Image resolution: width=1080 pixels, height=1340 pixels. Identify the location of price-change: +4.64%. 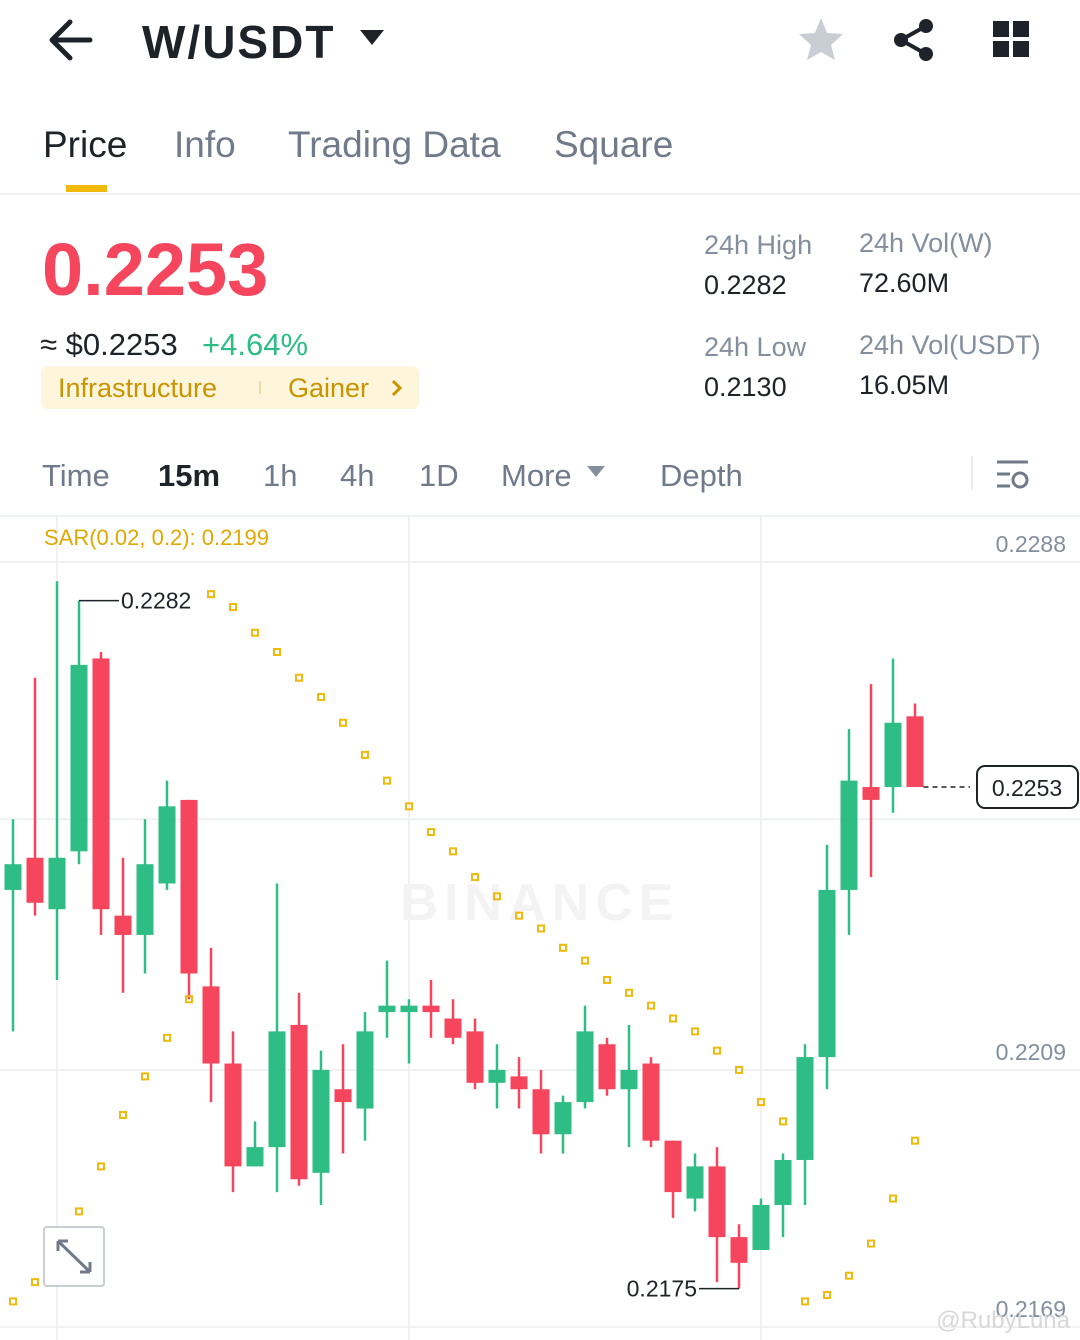
(255, 344).